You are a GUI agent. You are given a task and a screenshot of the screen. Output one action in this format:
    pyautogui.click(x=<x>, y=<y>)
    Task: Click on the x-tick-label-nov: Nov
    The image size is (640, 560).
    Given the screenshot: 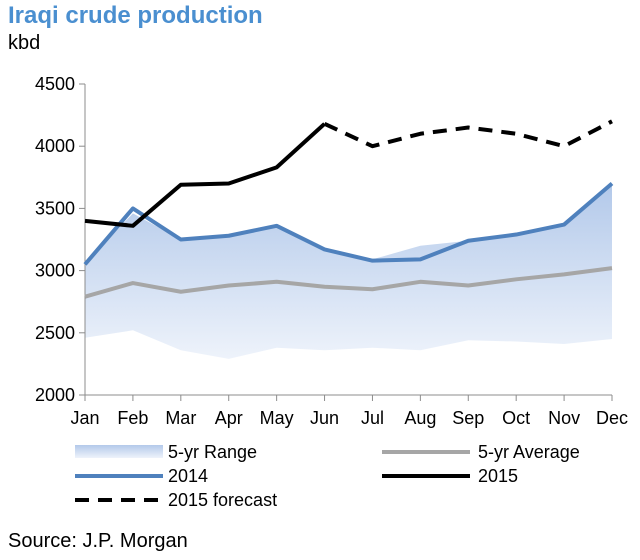 What is the action you would take?
    pyautogui.click(x=564, y=418)
    